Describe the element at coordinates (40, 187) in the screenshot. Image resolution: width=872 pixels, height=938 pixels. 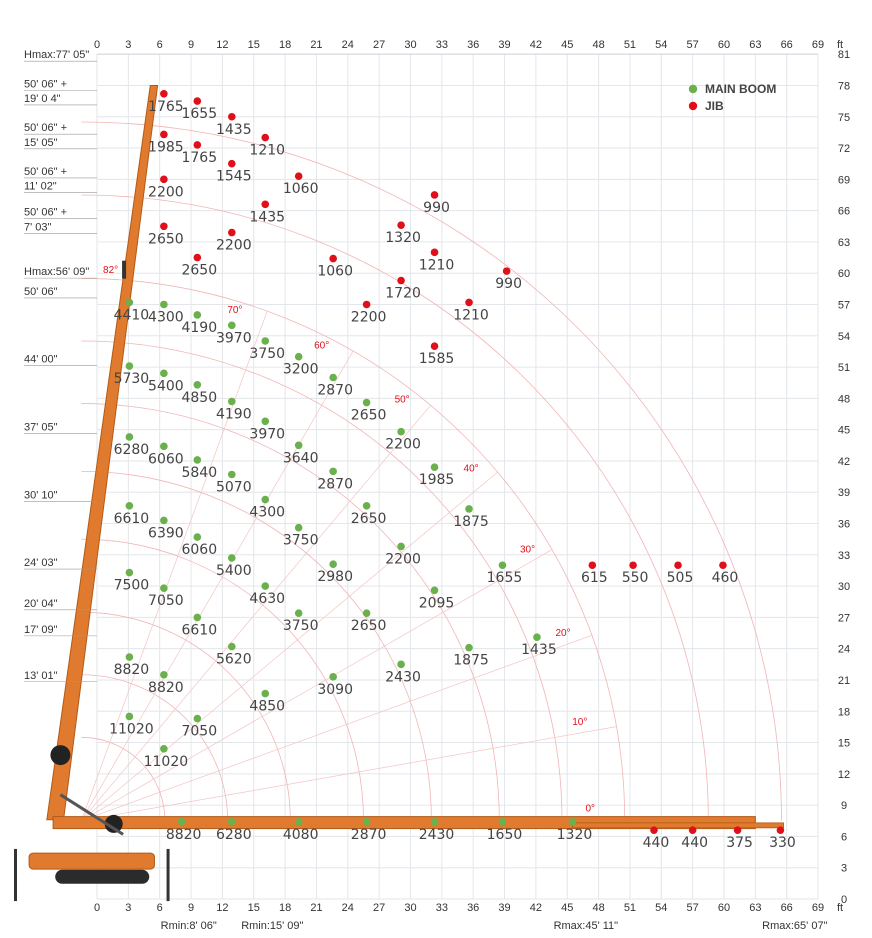
I see `height-label: 11' 02"` at that location.